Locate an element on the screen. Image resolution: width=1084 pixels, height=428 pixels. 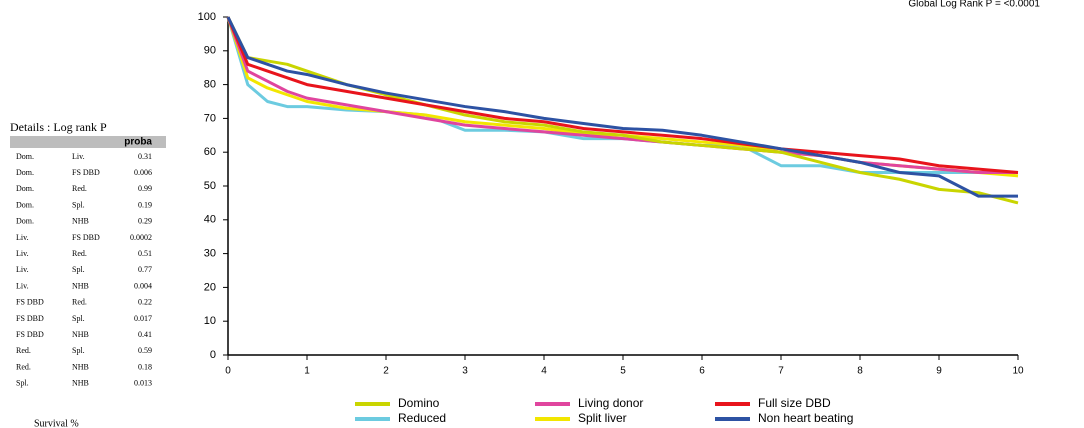
table-cell: 0.19 is located at coordinates (145, 204).